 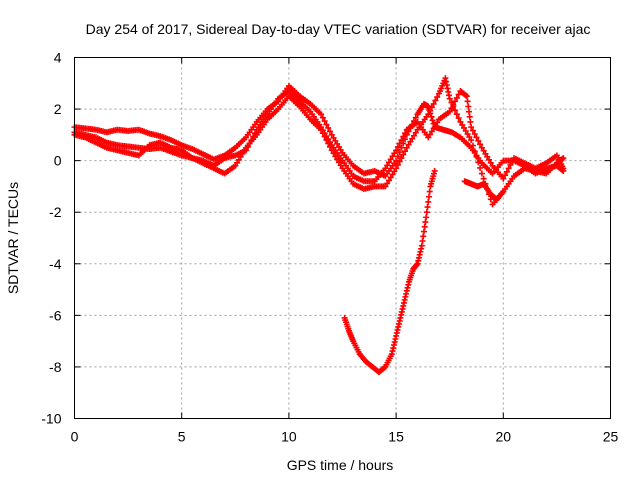 What do you see at coordinates (611, 437) in the screenshot?
I see `x-tick-label: 25` at bounding box center [611, 437].